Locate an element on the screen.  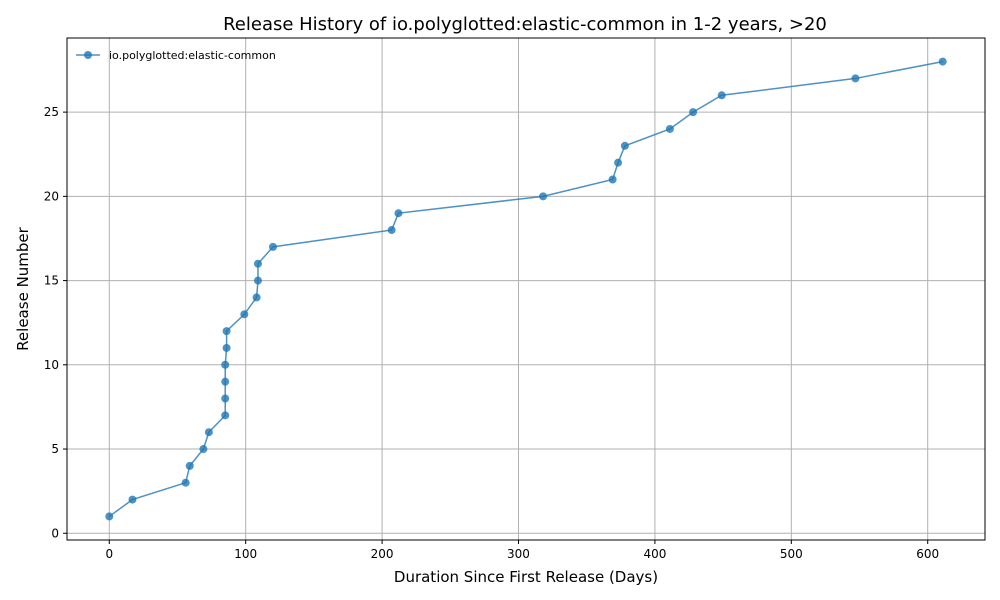
x-tick-label: 500 is located at coordinates (791, 554).